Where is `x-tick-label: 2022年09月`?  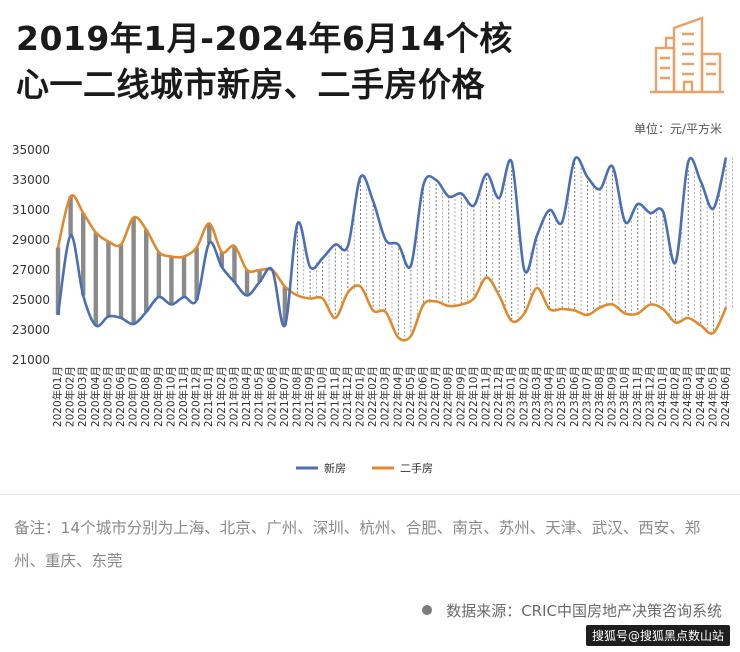
x-tick-label: 2022年09月 is located at coordinates (460, 396).